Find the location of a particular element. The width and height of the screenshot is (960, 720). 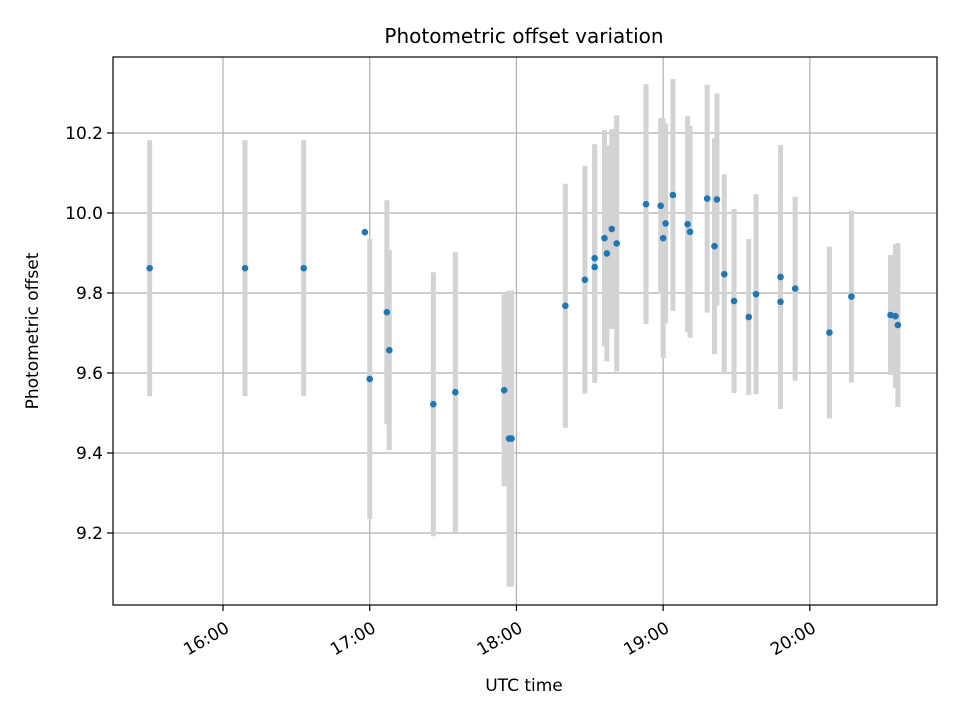

x-axis-title: UTC time is located at coordinates (524, 686).